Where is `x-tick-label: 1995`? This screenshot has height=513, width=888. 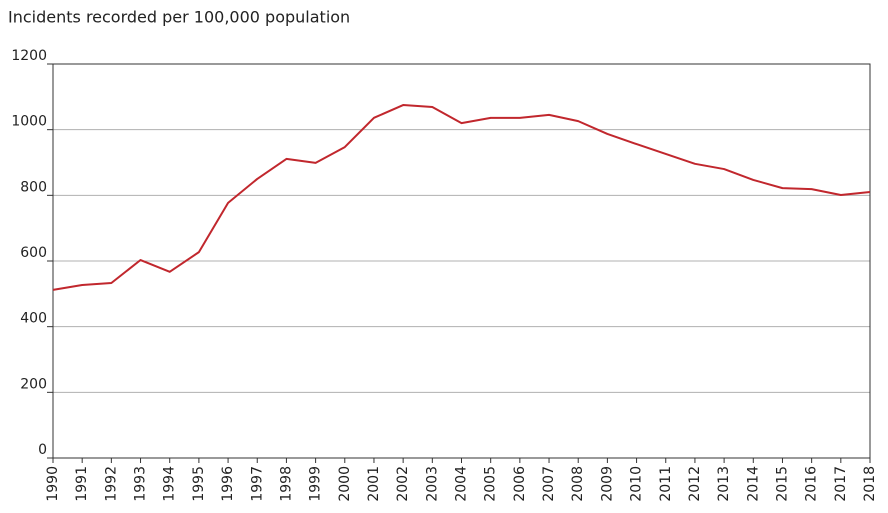
x-tick-label: 1995 is located at coordinates (199, 484).